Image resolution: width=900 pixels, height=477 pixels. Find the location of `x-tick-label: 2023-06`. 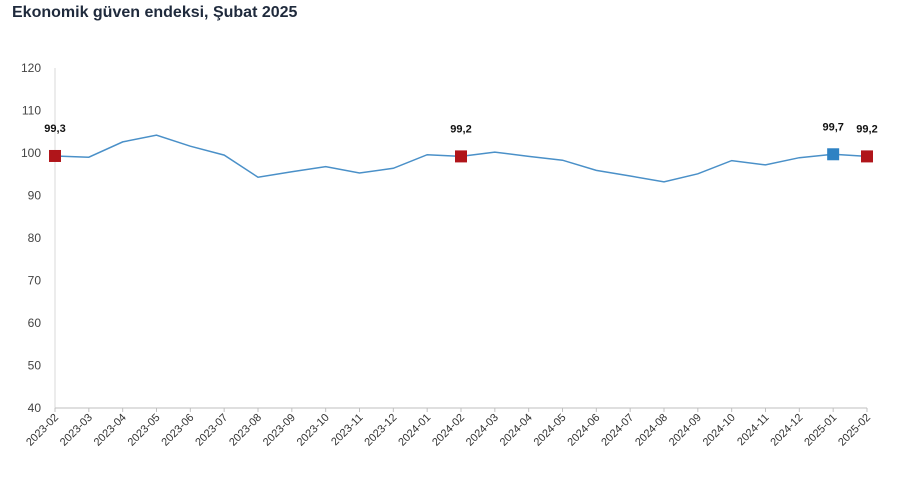

x-tick-label: 2023-06 is located at coordinates (177, 430).